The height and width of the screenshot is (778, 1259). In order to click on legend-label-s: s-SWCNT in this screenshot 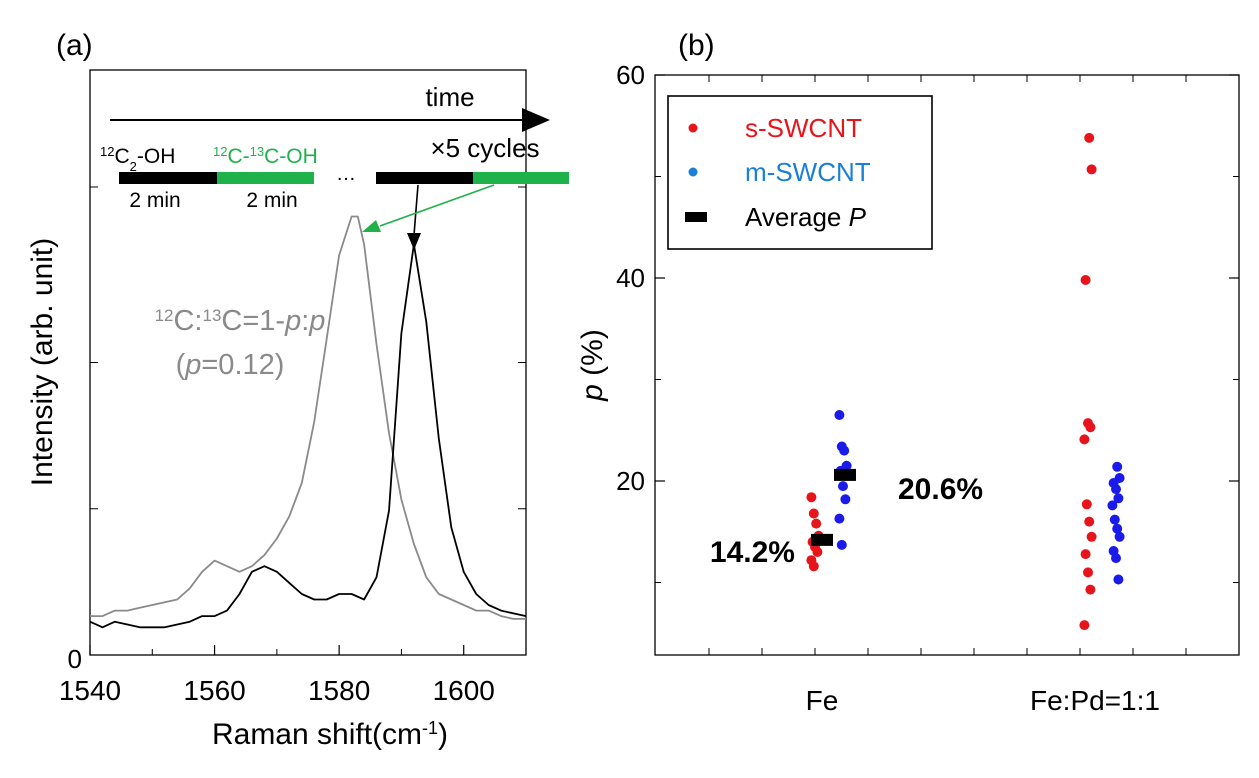, I will do `click(803, 128)`.